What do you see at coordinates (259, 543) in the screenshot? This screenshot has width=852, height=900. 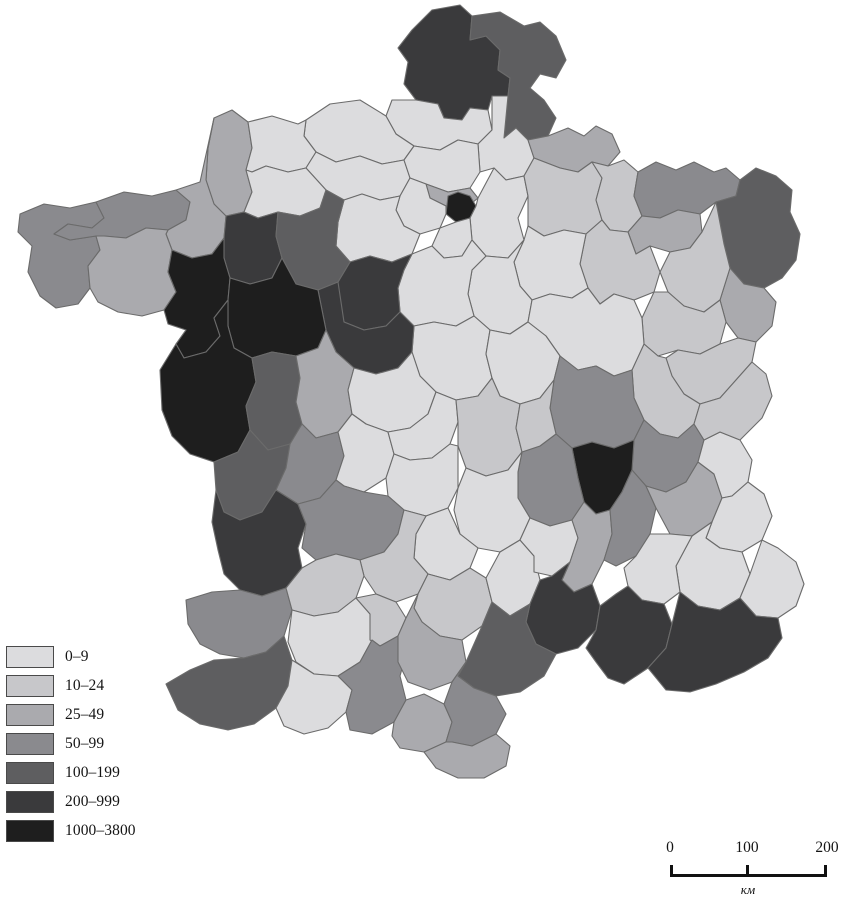 I see `dept-gironde` at bounding box center [259, 543].